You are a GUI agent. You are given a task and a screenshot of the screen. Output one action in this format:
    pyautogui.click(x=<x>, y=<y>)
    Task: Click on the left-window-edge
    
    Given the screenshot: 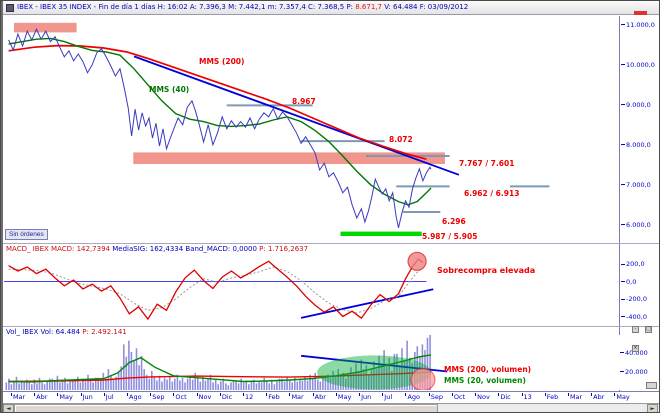 What is the action you would take?
    pyautogui.click(x=2, y=206)
    